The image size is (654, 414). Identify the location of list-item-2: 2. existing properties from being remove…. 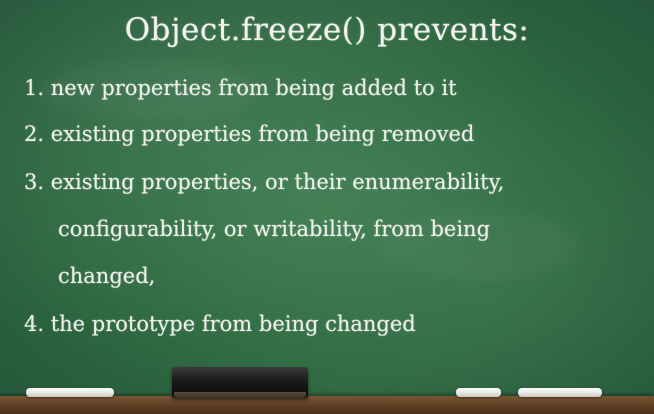
(249, 134).